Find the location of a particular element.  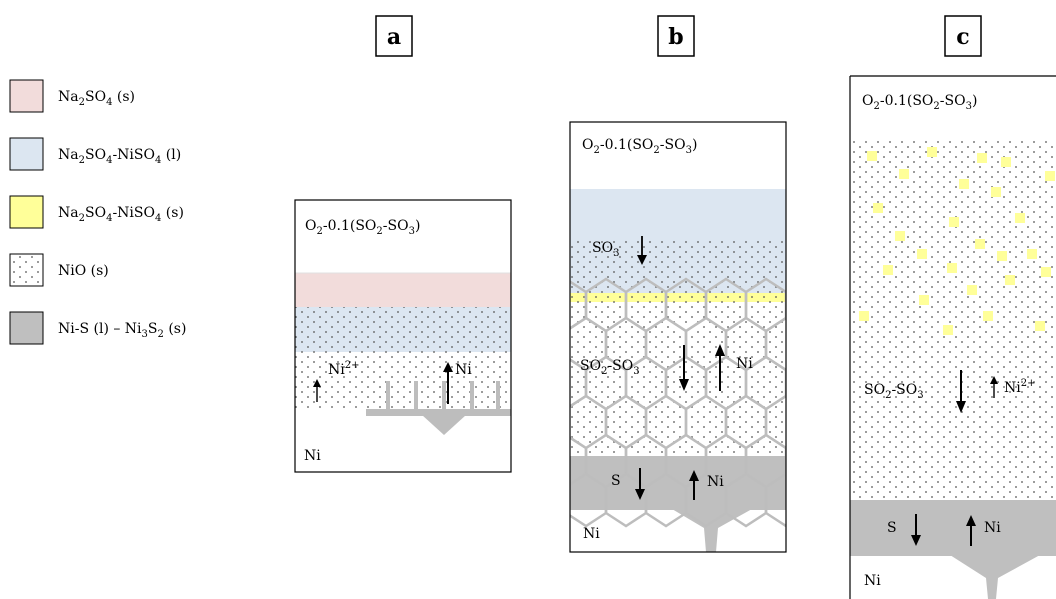

panel-b-so3-label: SO3​ is located at coordinates (605, 249).